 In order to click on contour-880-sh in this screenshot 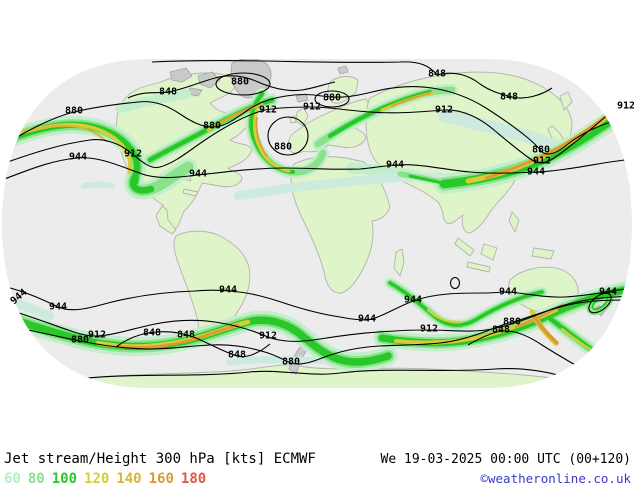, I will do `click(317, 332)`.